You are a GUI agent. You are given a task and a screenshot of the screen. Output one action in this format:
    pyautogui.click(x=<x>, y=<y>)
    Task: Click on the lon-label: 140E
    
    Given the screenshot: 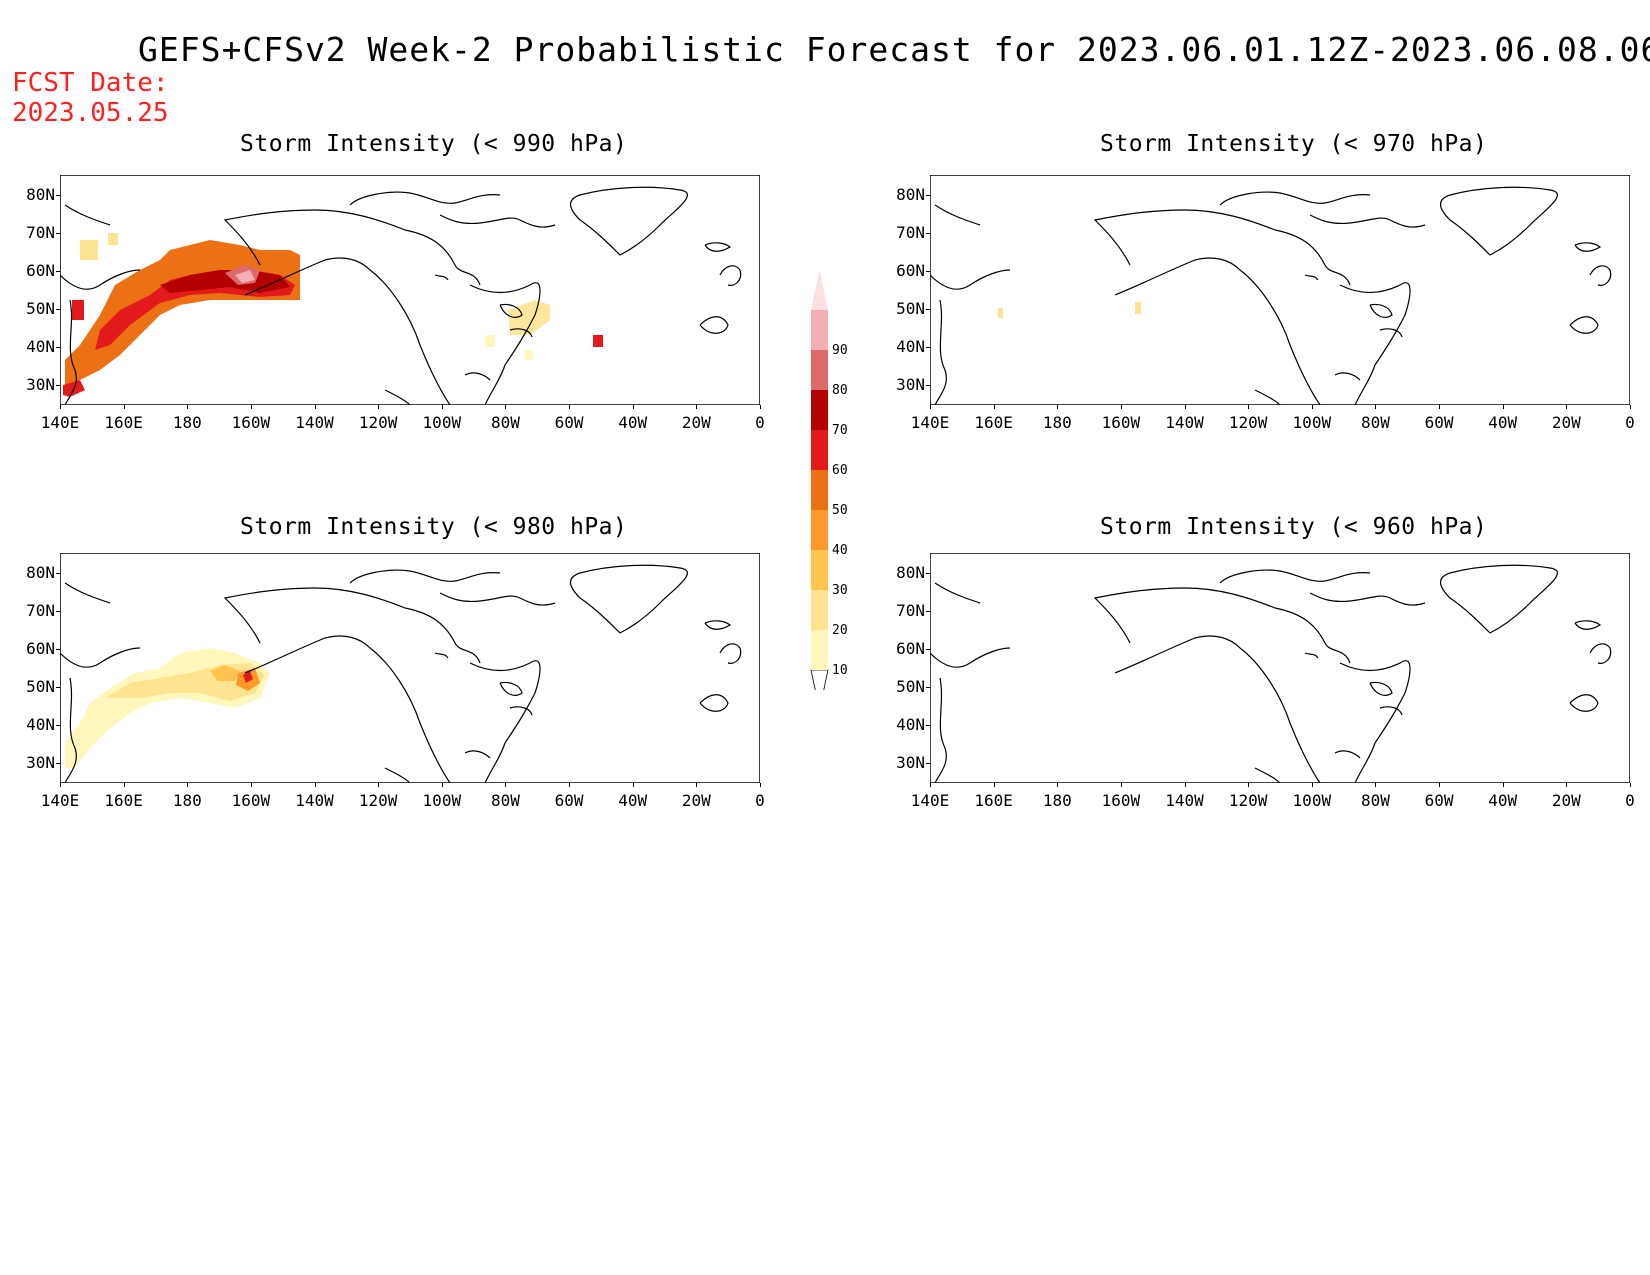 What is the action you would take?
    pyautogui.click(x=930, y=422)
    